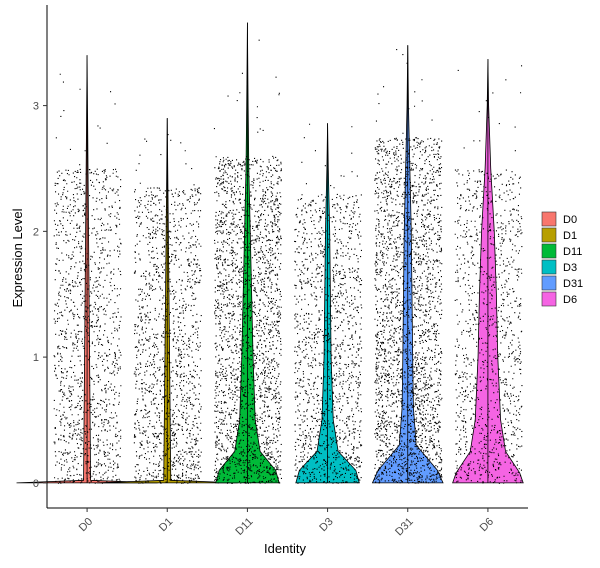 This screenshot has height=568, width=600. What do you see at coordinates (36, 232) in the screenshot?
I see `y-tick-label-2: 2` at bounding box center [36, 232].